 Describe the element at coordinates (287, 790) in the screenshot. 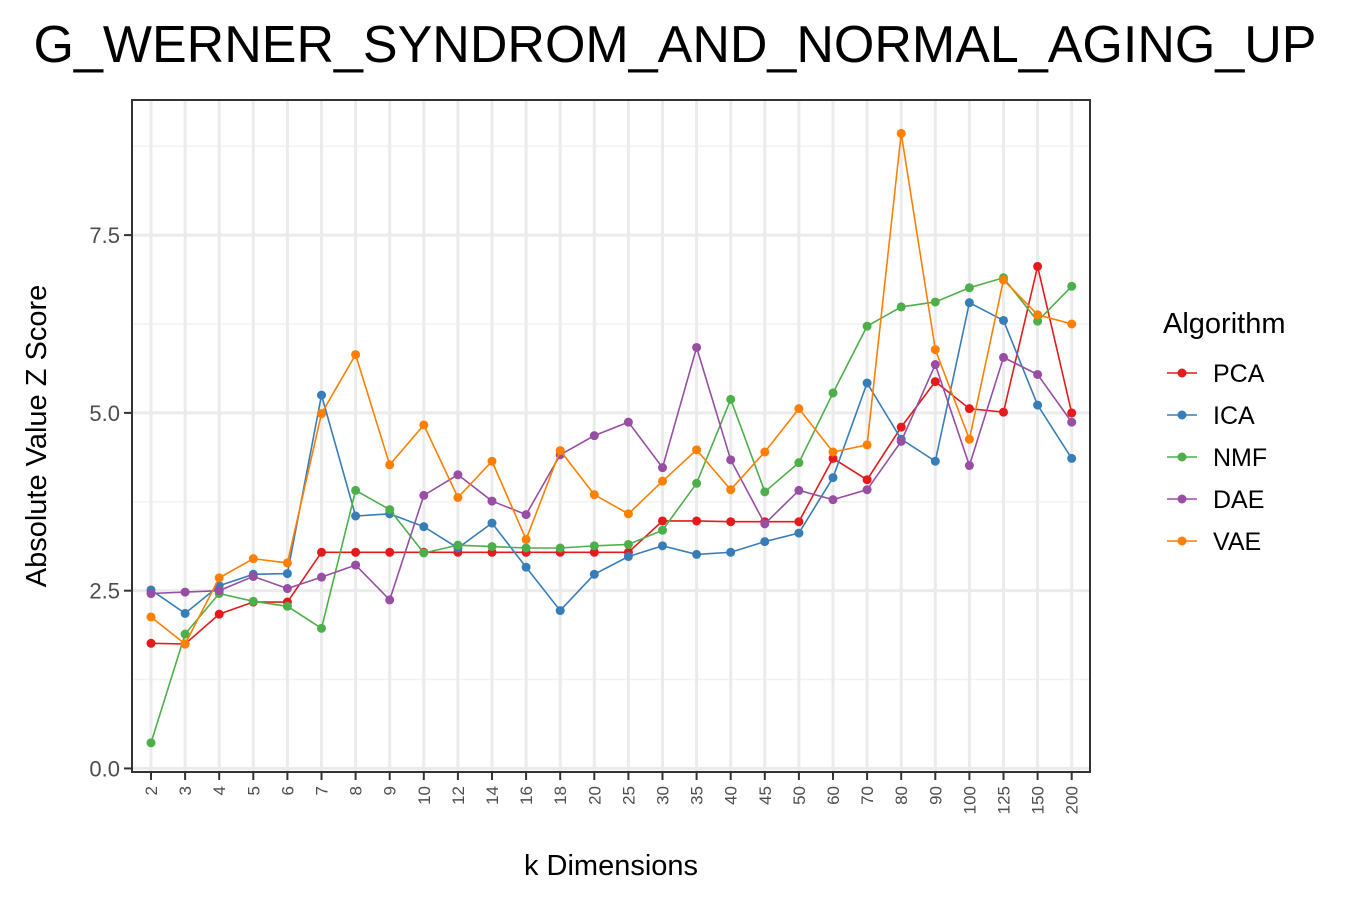

I see `x-tick-label: 6` at that location.